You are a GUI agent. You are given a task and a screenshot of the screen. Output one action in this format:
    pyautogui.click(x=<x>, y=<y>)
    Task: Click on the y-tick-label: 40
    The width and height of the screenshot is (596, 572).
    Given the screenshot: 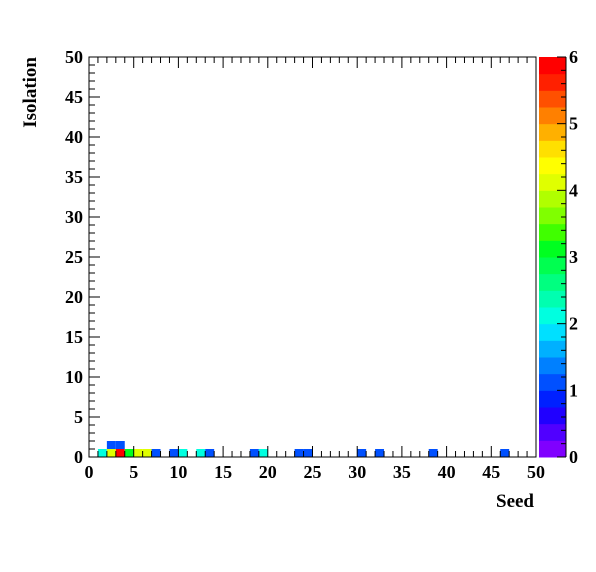 What is the action you would take?
    pyautogui.click(x=74, y=137)
    